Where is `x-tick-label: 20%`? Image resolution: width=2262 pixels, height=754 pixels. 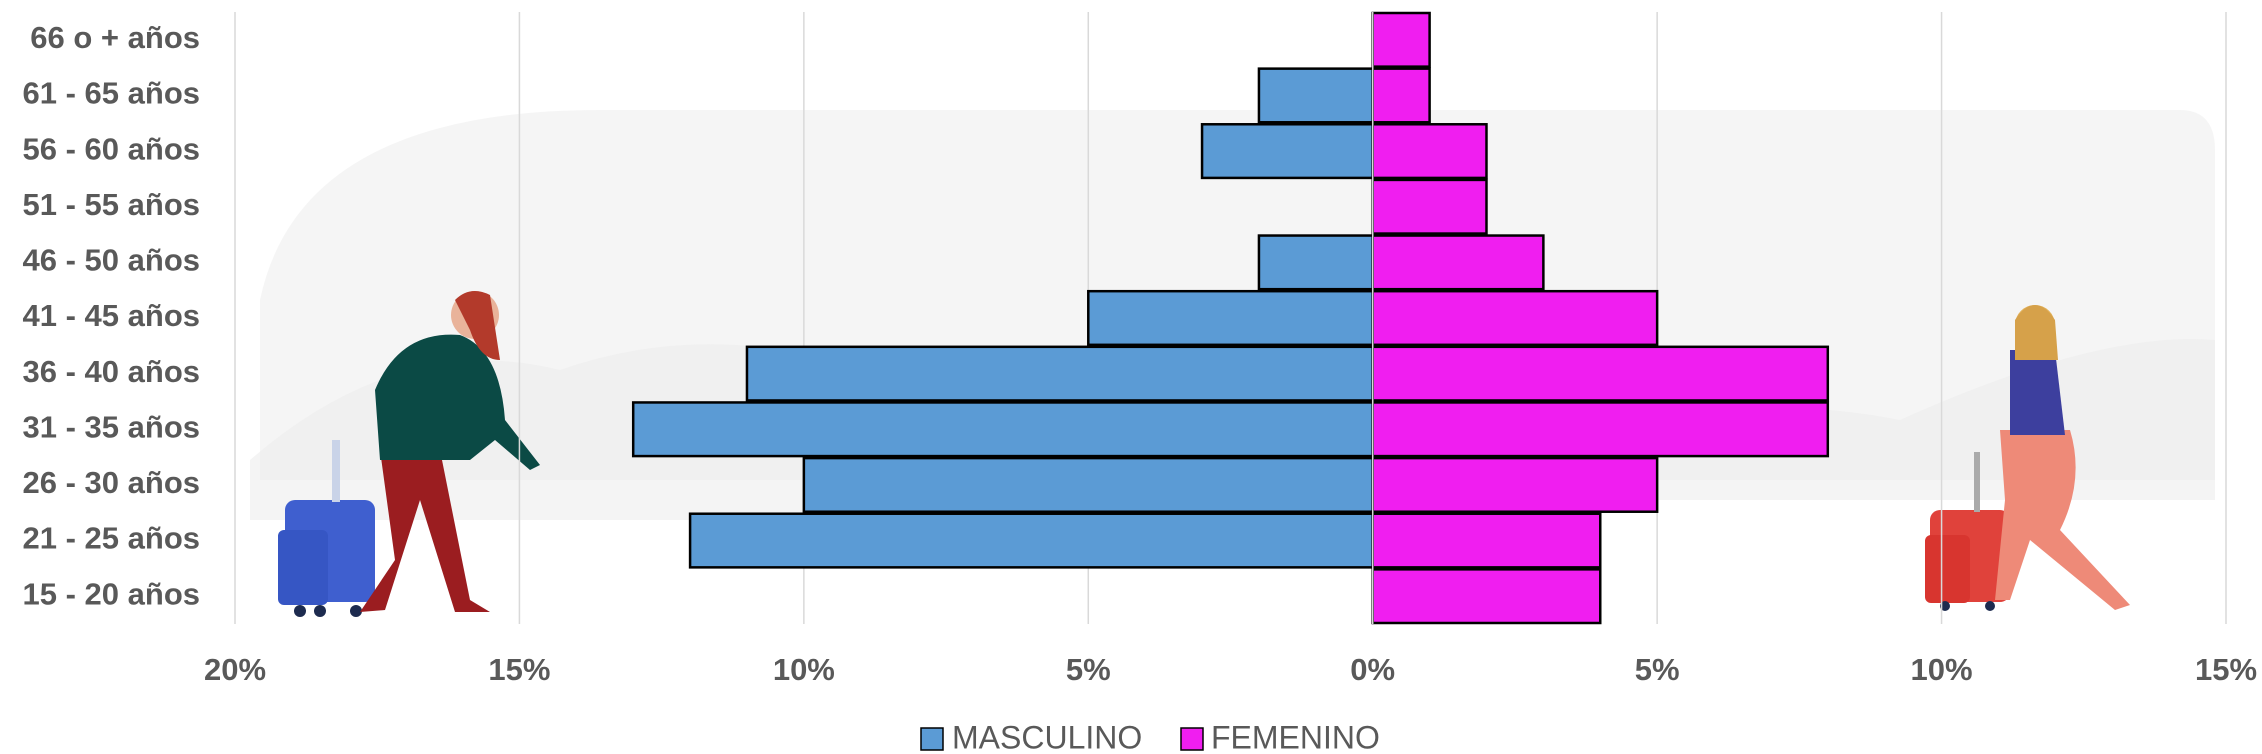
x-tick-label: 20% is located at coordinates (235, 669).